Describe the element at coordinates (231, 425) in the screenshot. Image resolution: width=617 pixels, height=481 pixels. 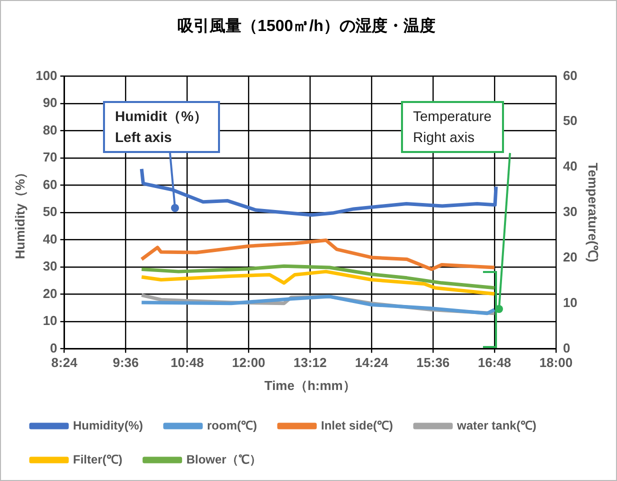
I see `legend-label: room(℃)` at that location.